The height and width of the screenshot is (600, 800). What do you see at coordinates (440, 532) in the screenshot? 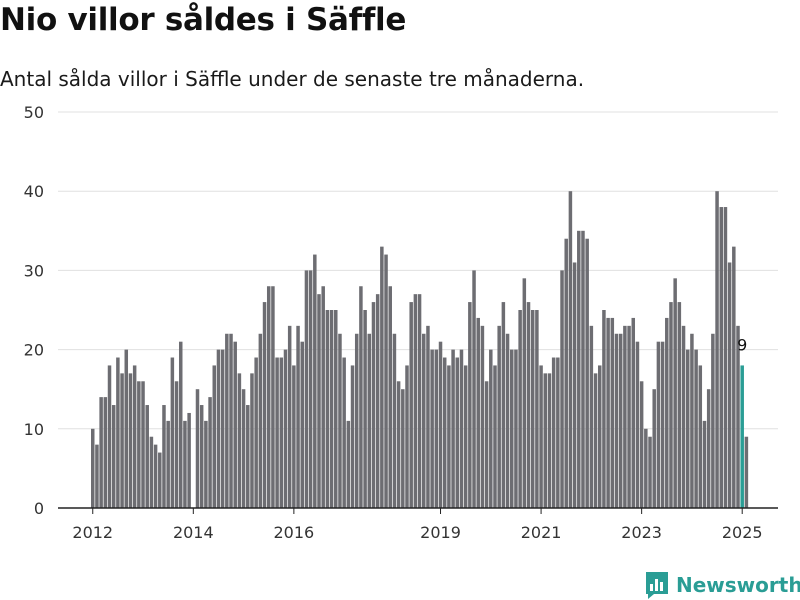
I see `x-tick-label: 2019` at bounding box center [440, 532].